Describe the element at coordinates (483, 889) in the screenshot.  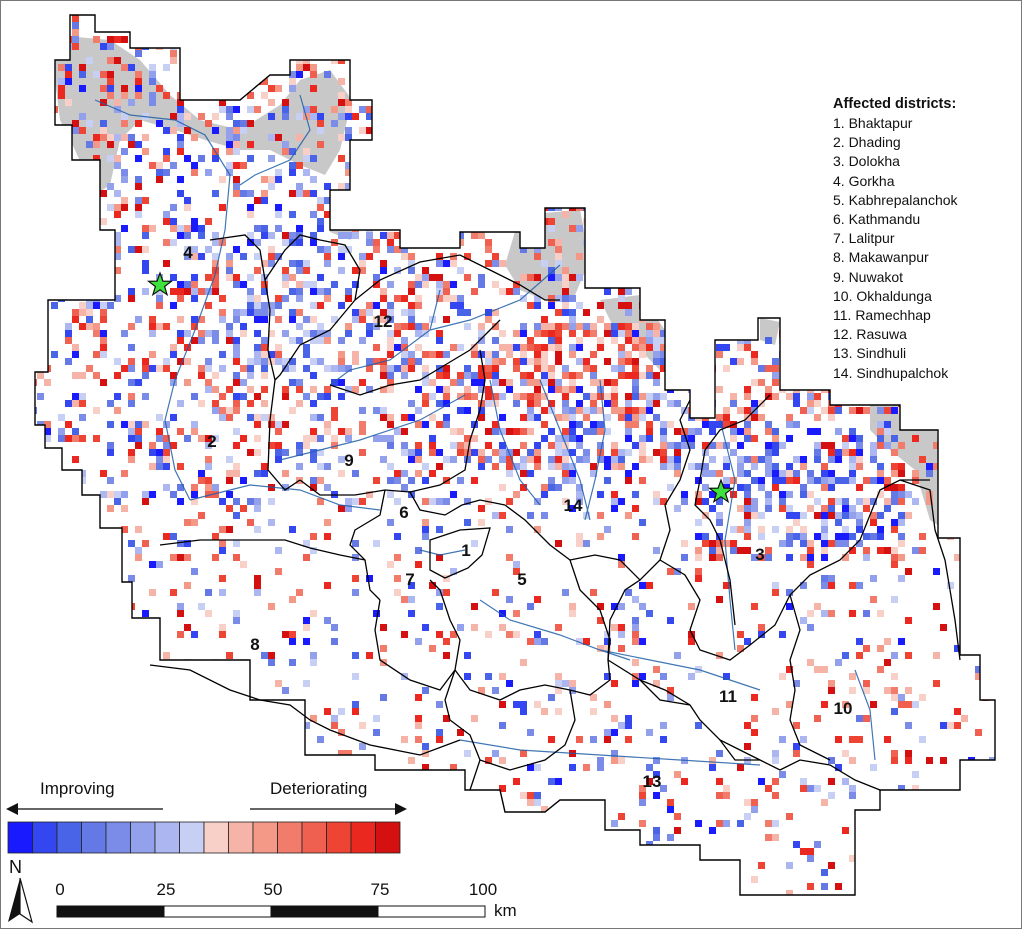
I see `scale-tick-label: 100` at that location.